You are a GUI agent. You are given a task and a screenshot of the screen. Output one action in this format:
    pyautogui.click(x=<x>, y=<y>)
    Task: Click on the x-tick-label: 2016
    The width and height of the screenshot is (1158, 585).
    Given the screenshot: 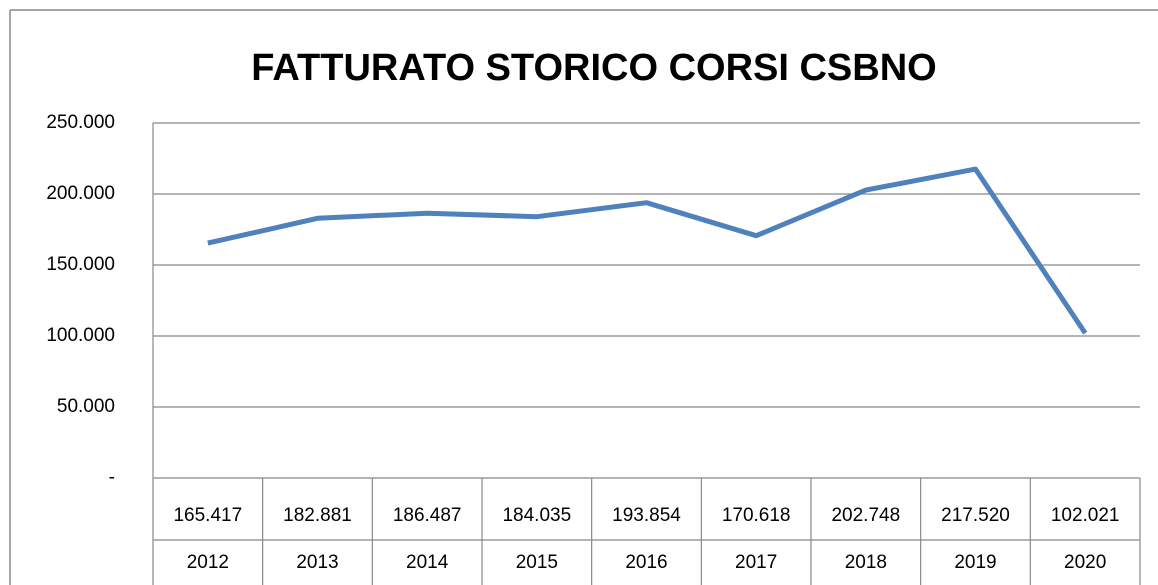 What is the action you would take?
    pyautogui.click(x=646, y=562)
    